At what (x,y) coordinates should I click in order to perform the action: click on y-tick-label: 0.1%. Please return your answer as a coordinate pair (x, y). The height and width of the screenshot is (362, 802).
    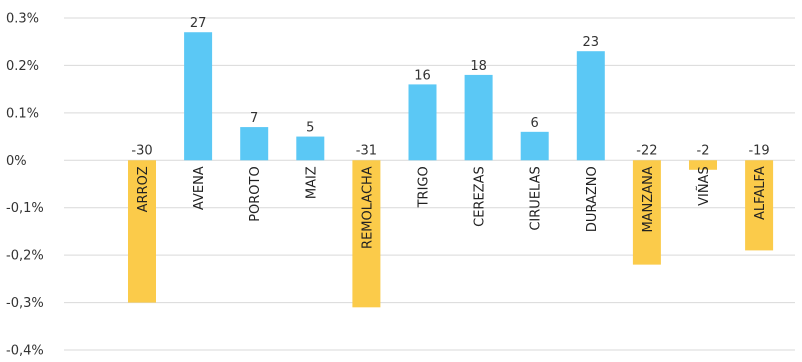
    Looking at the image, I should click on (22, 113).